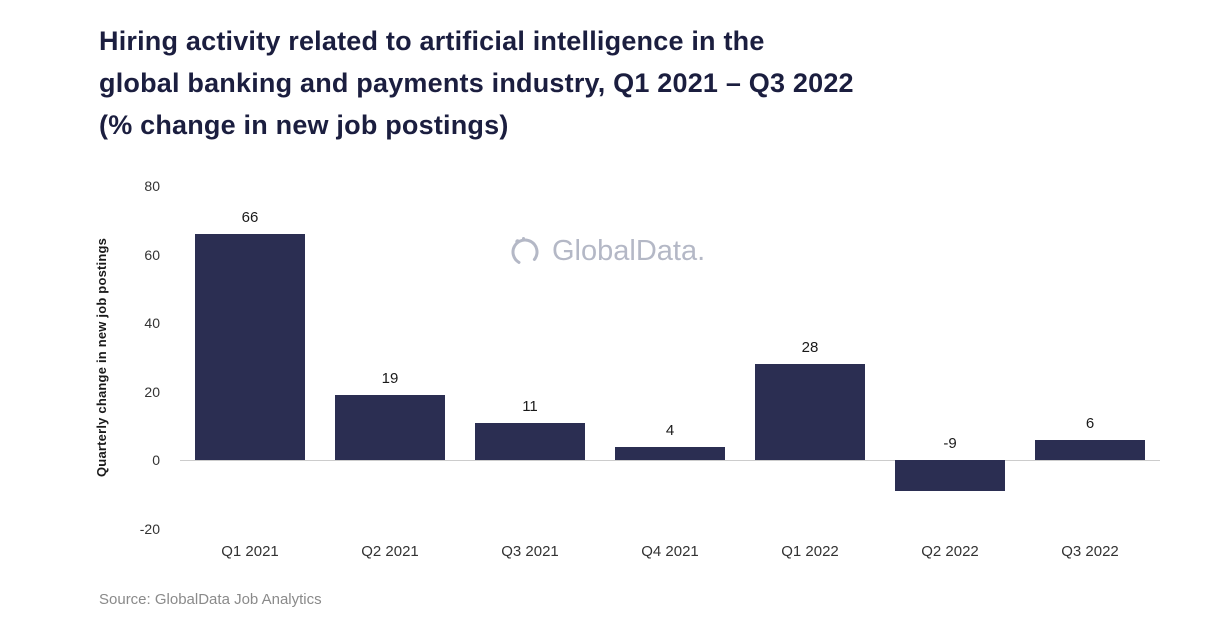 The image size is (1215, 617). I want to click on globaldata-watermark: GlobalData., so click(606, 251).